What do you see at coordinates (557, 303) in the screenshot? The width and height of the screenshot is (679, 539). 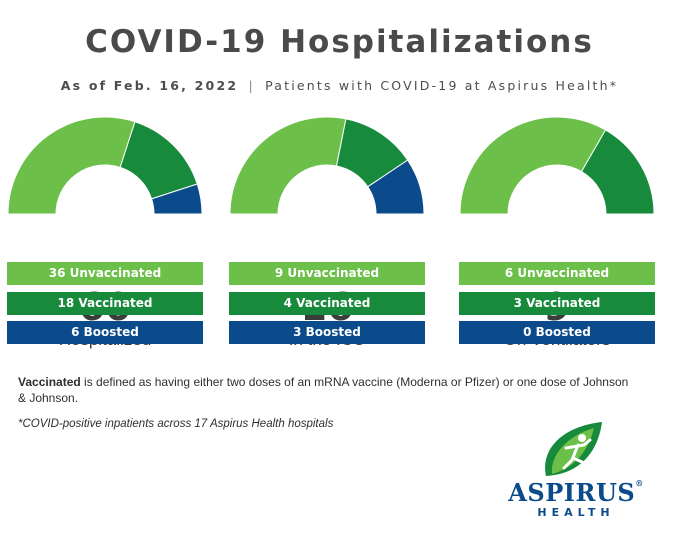 I see `vaccinated-bar-ventilators: 3 Vaccinated` at bounding box center [557, 303].